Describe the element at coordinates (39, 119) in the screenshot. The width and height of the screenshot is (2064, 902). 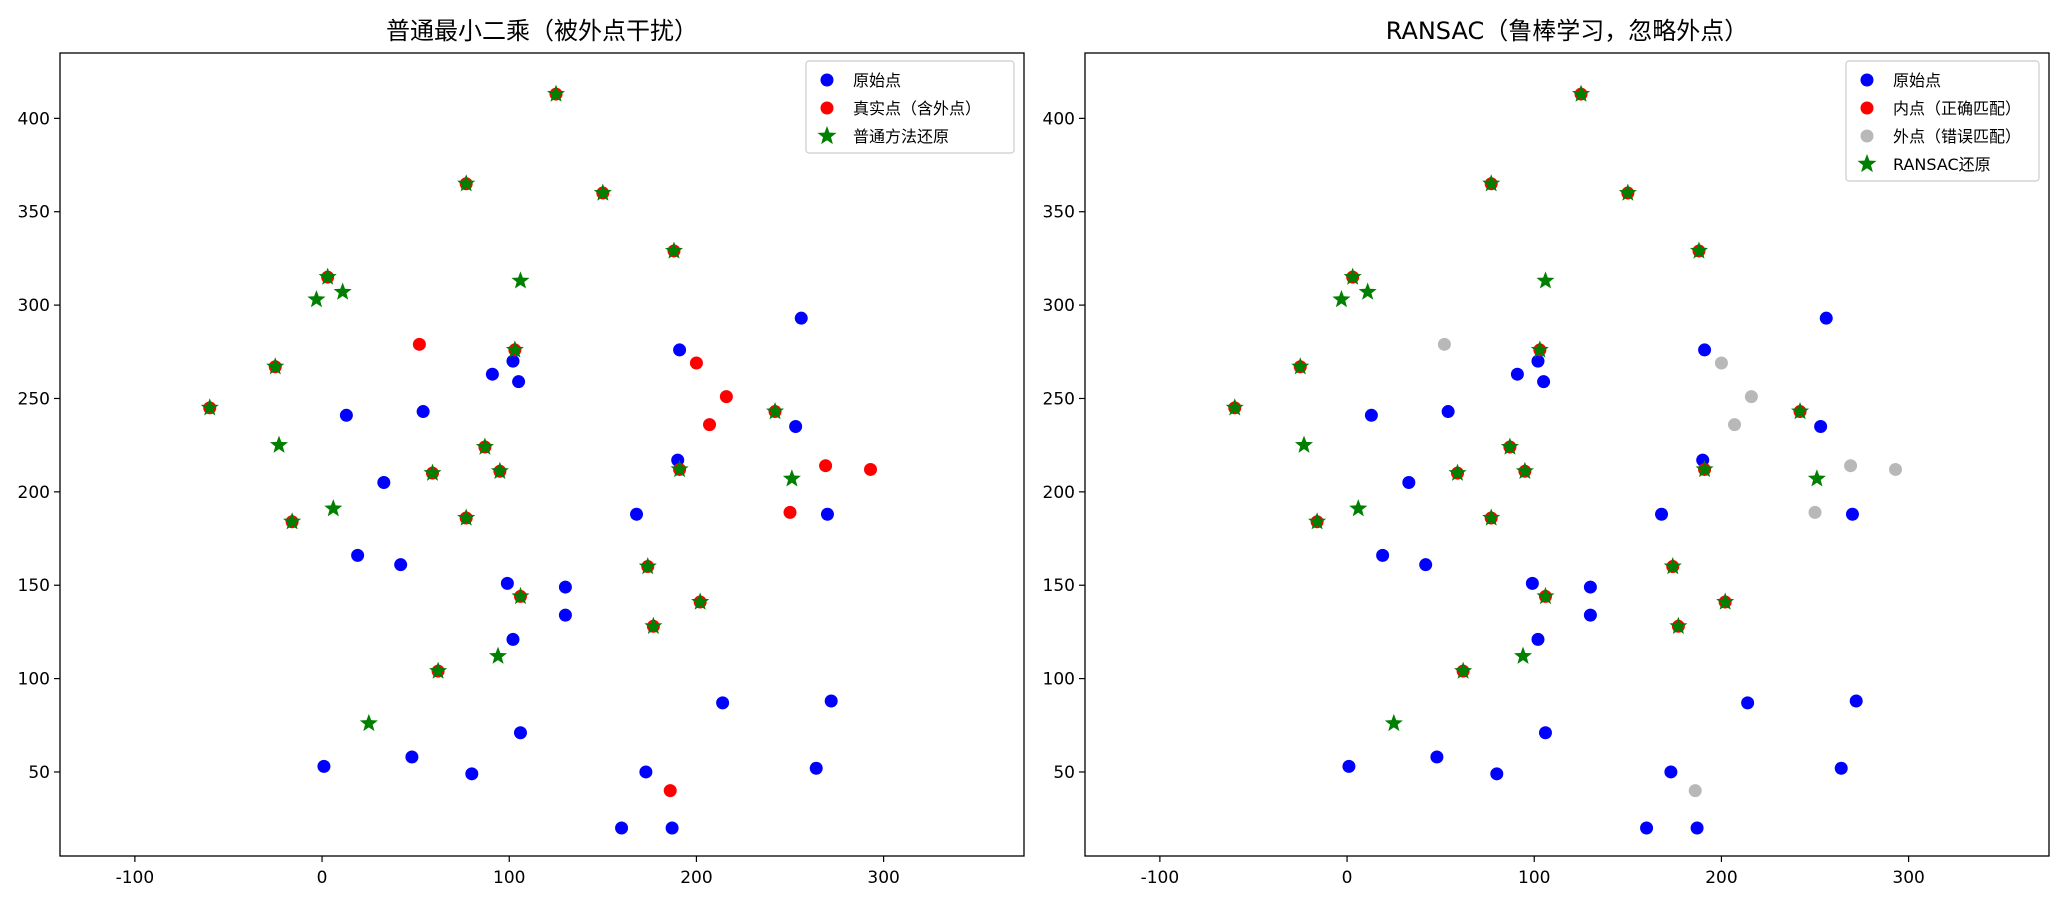
I see `y-tick: 400` at that location.